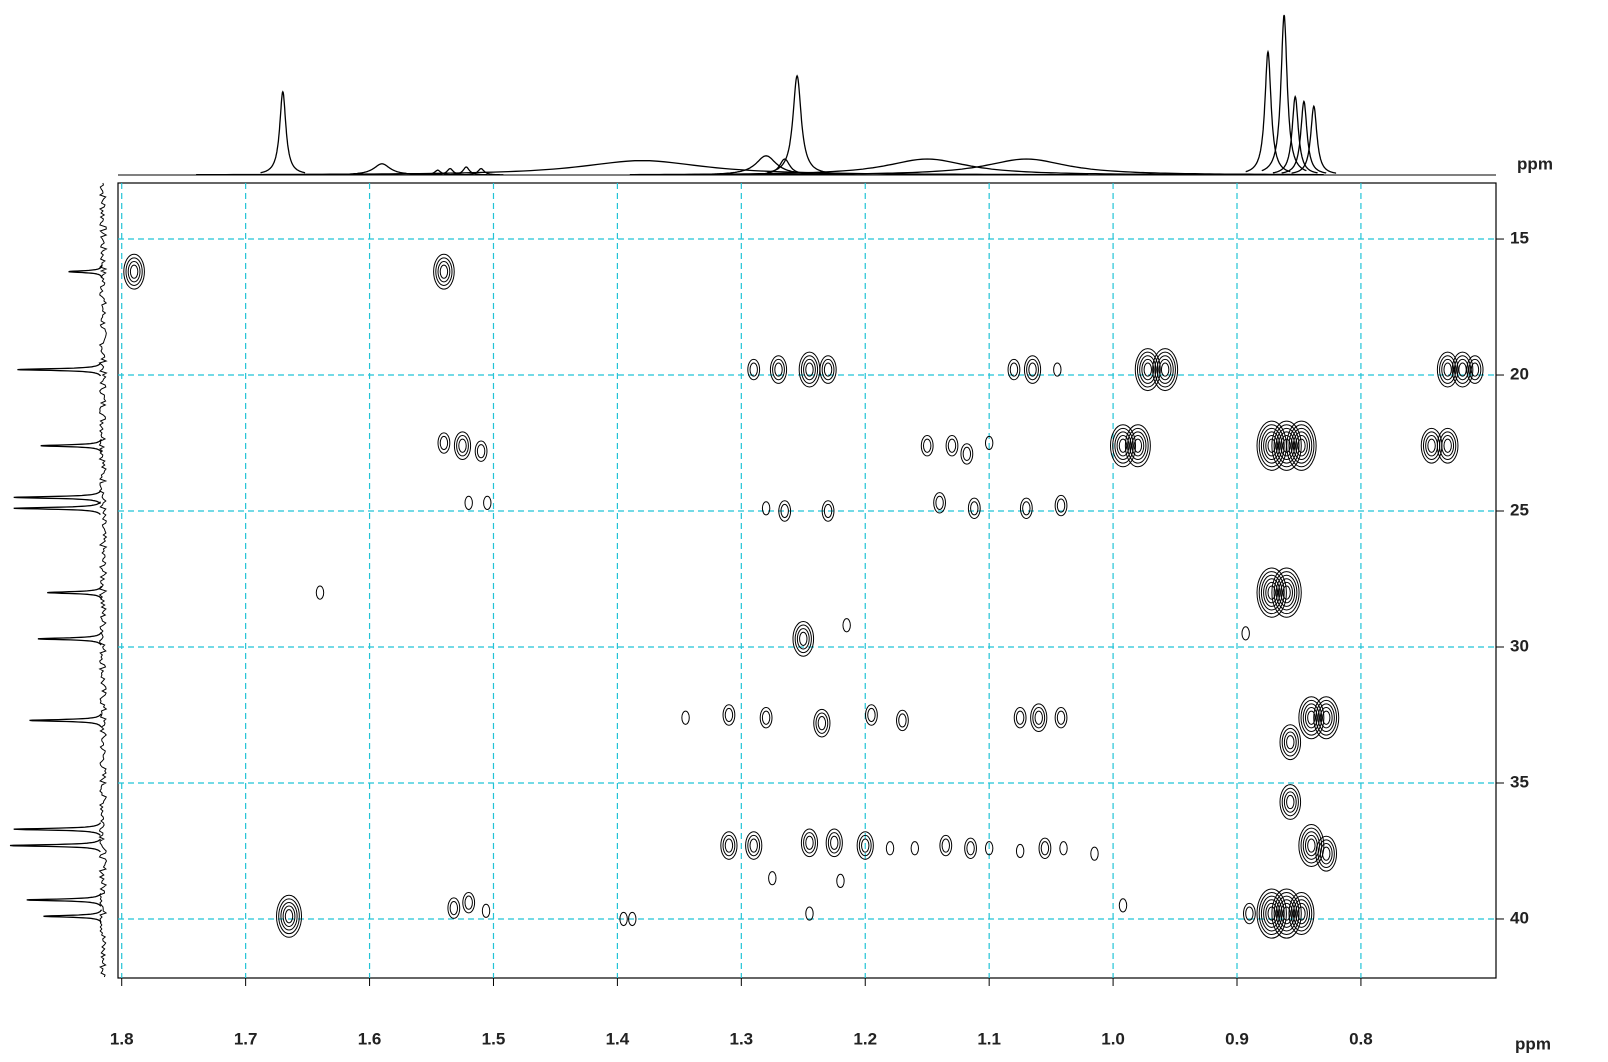  I want to click on y-tick-label: 40, so click(1519, 917).